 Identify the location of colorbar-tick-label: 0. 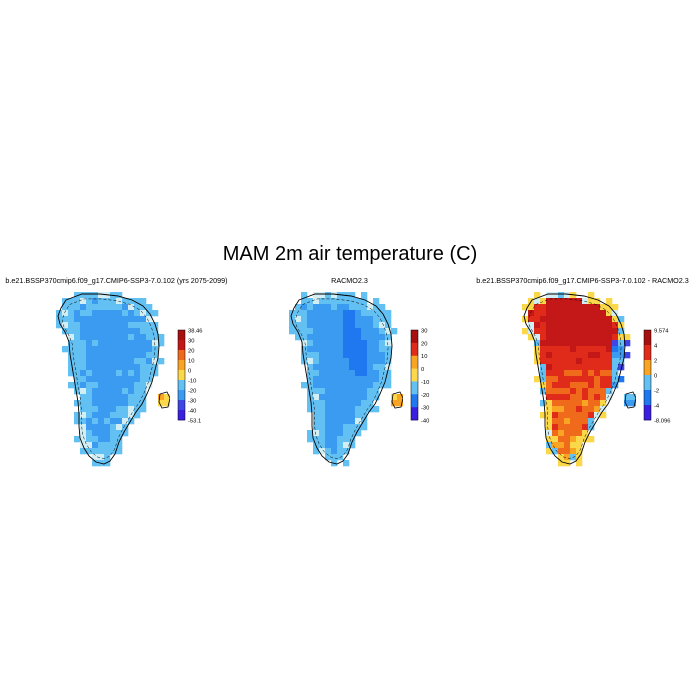
(189, 372).